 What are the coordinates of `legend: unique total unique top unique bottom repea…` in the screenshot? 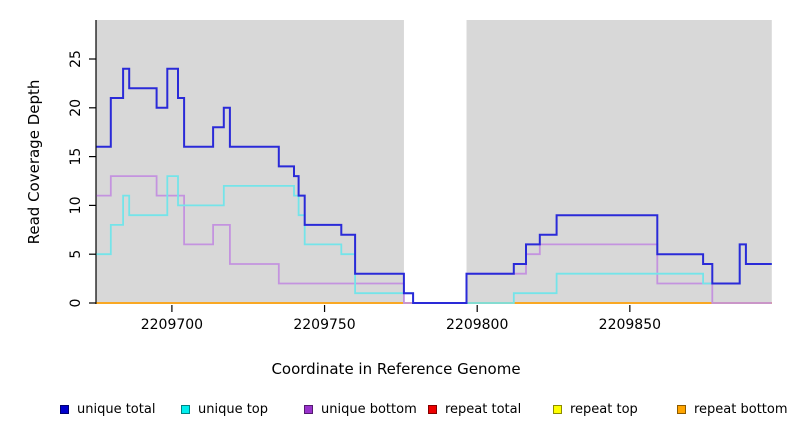 It's located at (396, 412).